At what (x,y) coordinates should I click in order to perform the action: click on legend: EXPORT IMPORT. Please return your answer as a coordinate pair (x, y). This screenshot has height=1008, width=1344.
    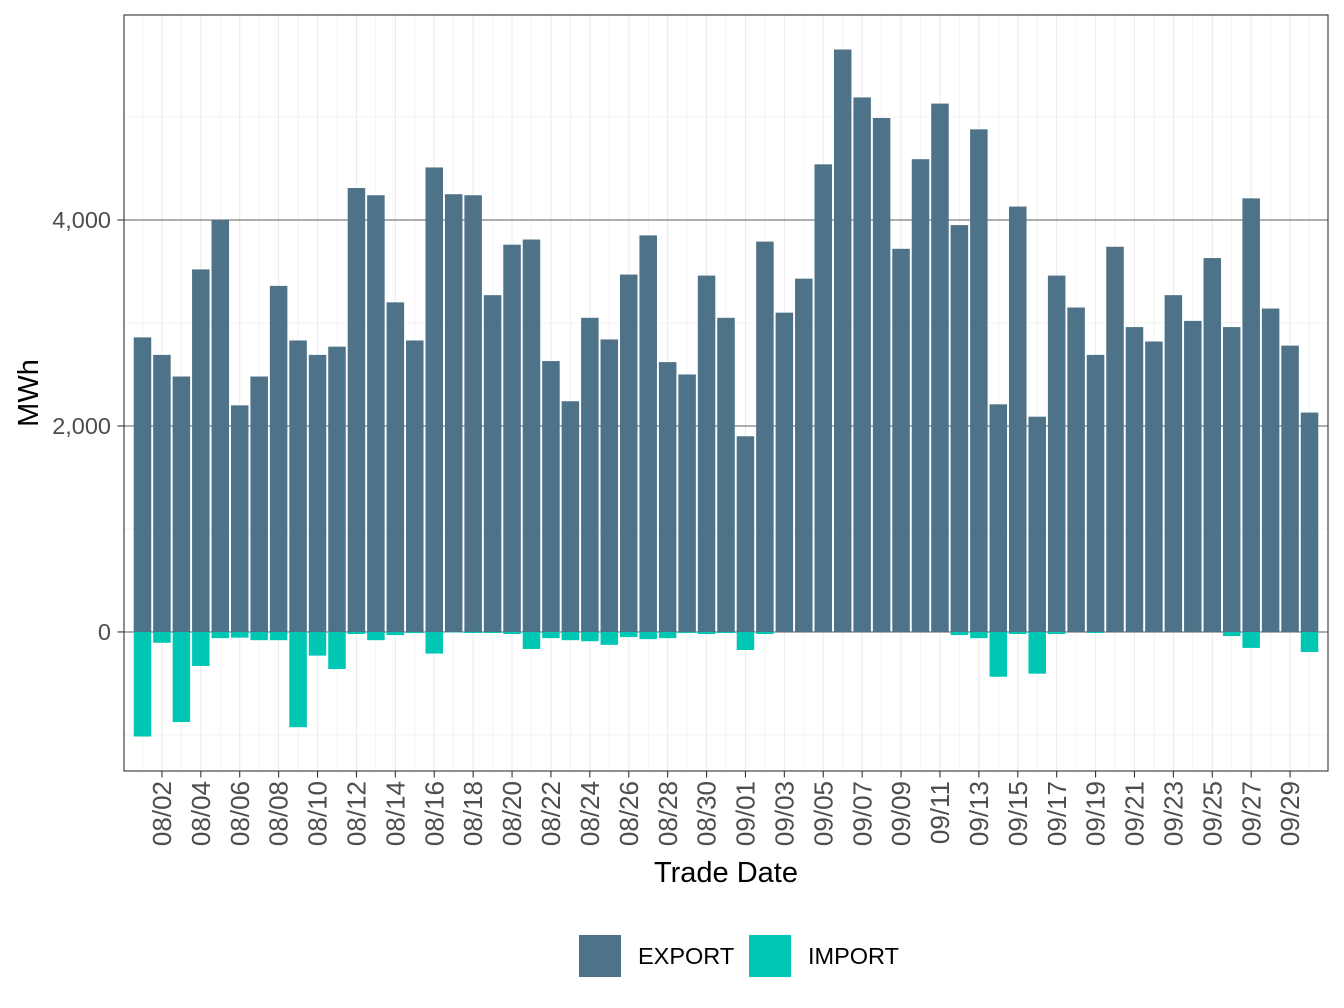
    Looking at the image, I should click on (739, 956).